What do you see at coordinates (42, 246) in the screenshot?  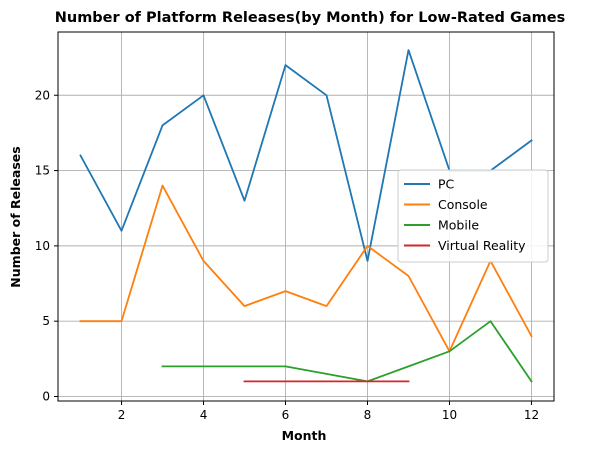 I see `y-tick-label: 10` at bounding box center [42, 246].